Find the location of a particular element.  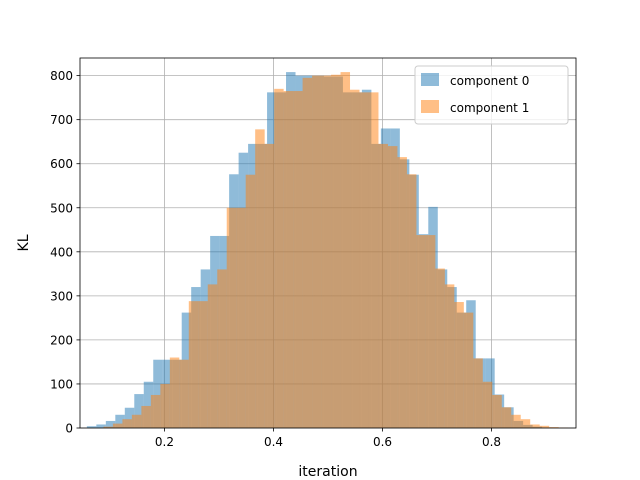

y-tick-label: 200 is located at coordinates (61, 340).